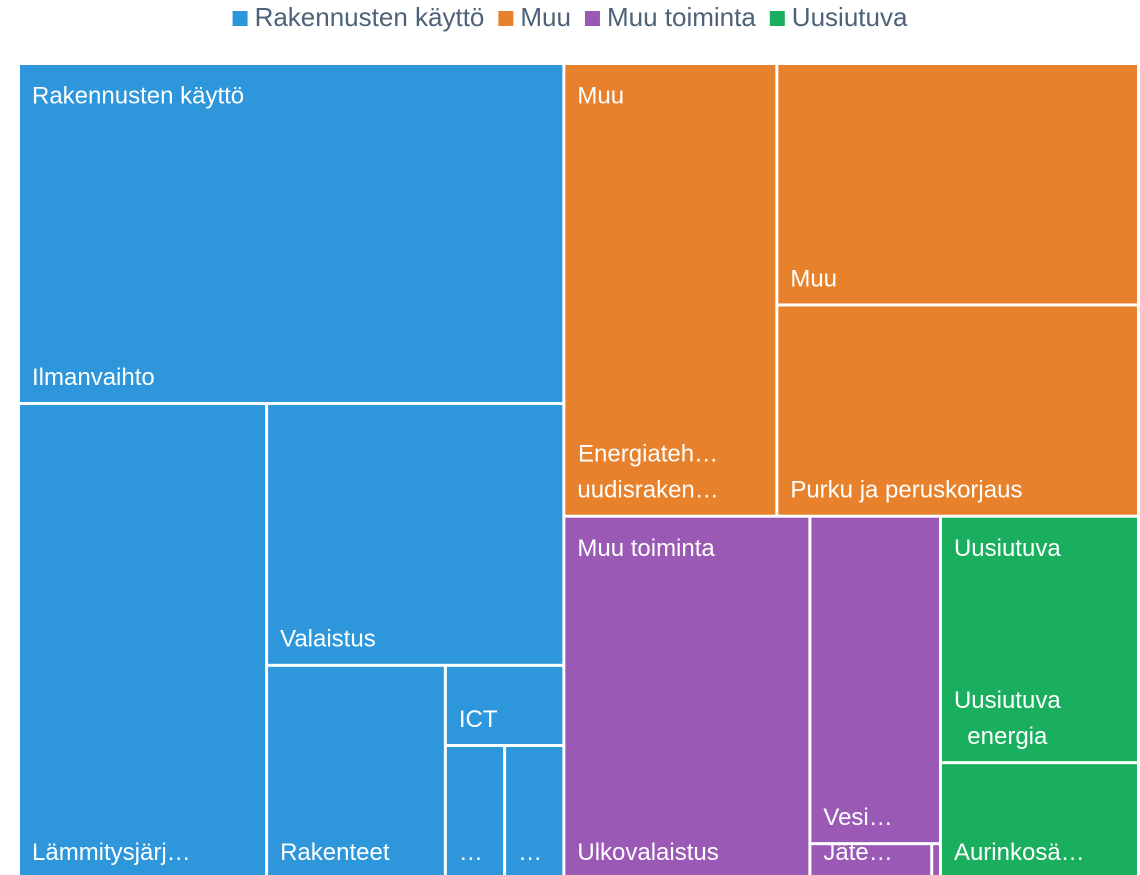  What do you see at coordinates (335, 852) in the screenshot?
I see `cell-label: Rakenteet` at bounding box center [335, 852].